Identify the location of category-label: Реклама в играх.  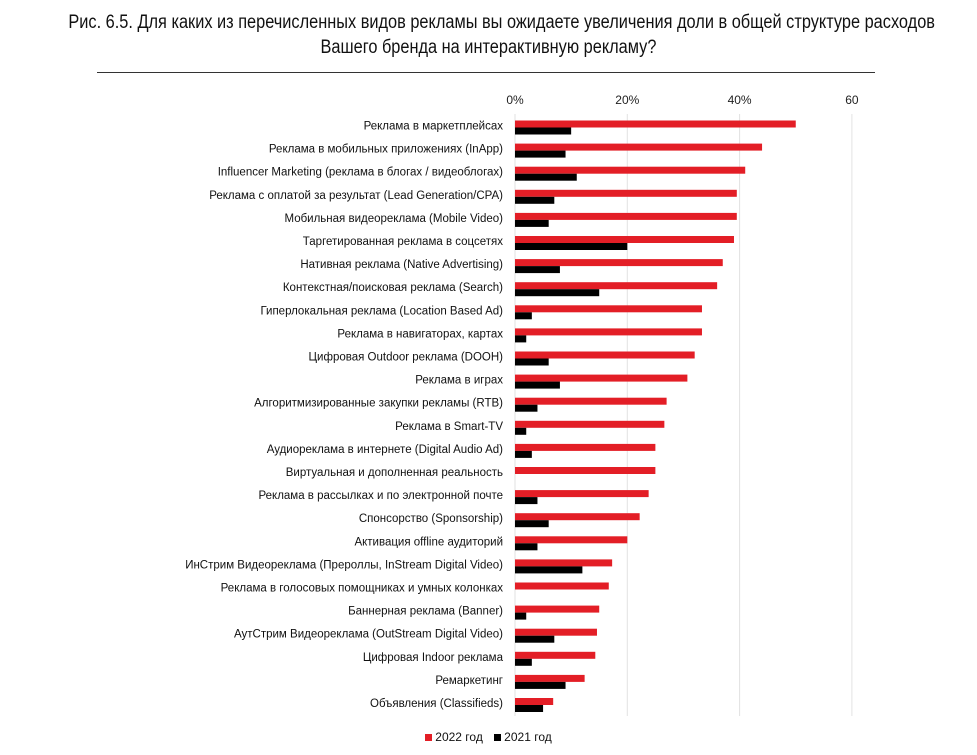
(459, 381).